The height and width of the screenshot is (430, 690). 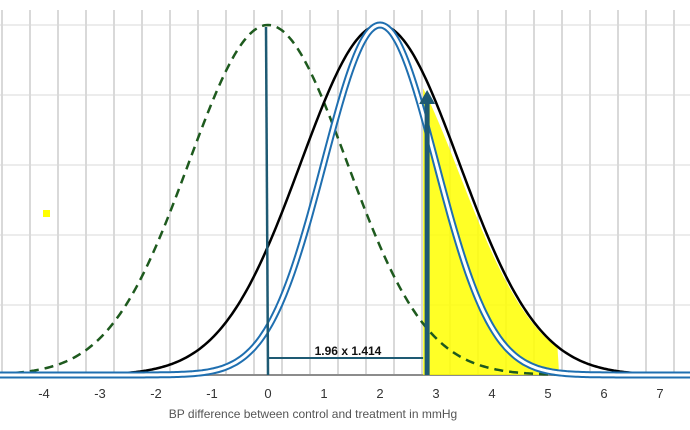 I want to click on bracket-label: 1.96 x 1.414, so click(x=348, y=351).